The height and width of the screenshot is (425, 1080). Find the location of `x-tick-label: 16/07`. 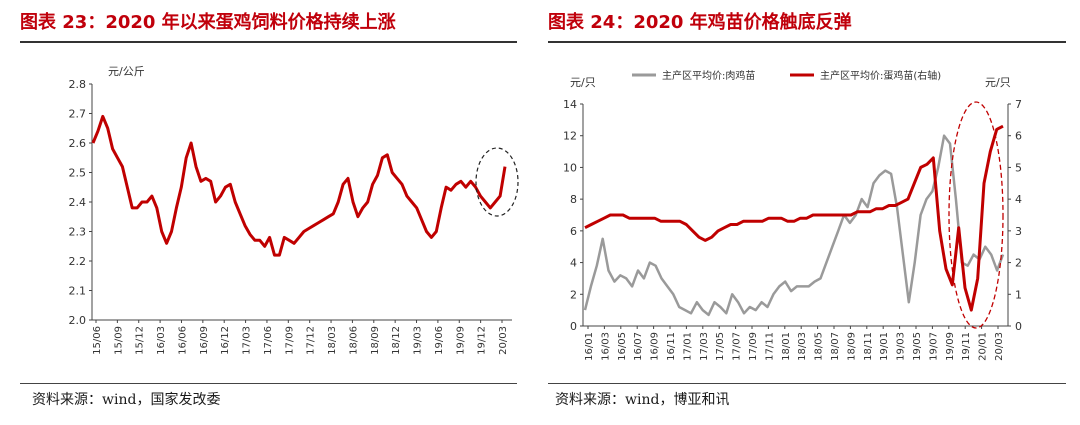

x-tick-label: 16/07 is located at coordinates (638, 346).